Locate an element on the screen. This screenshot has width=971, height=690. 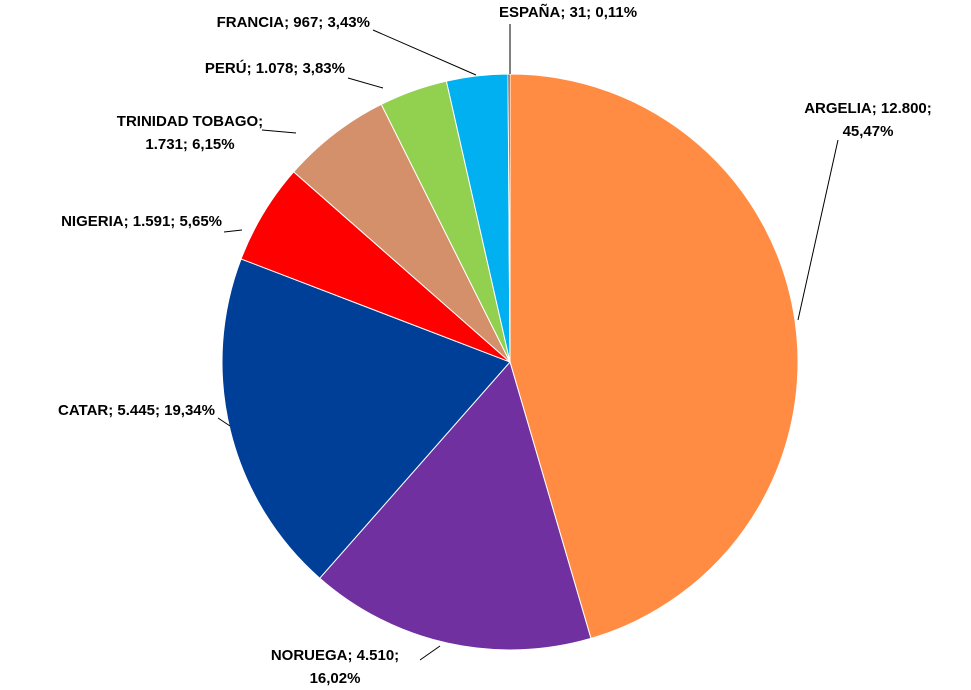
data-label-line: 45,47% is located at coordinates (868, 131).